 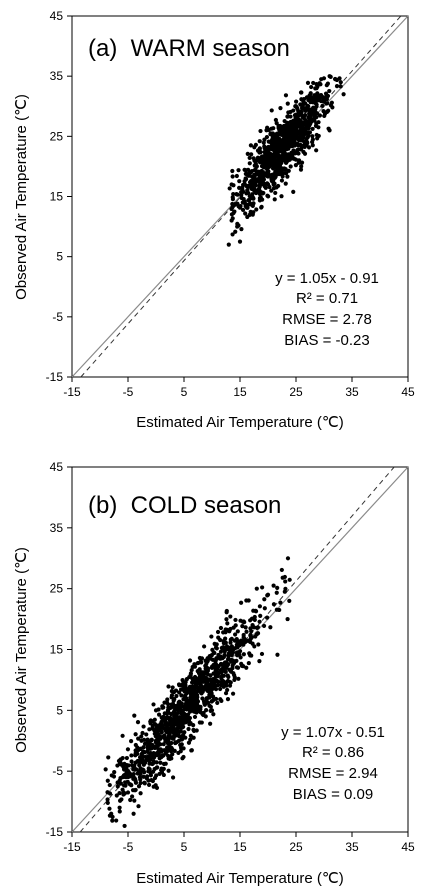 I want to click on x-tick-label-cold: 45, so click(x=408, y=847).